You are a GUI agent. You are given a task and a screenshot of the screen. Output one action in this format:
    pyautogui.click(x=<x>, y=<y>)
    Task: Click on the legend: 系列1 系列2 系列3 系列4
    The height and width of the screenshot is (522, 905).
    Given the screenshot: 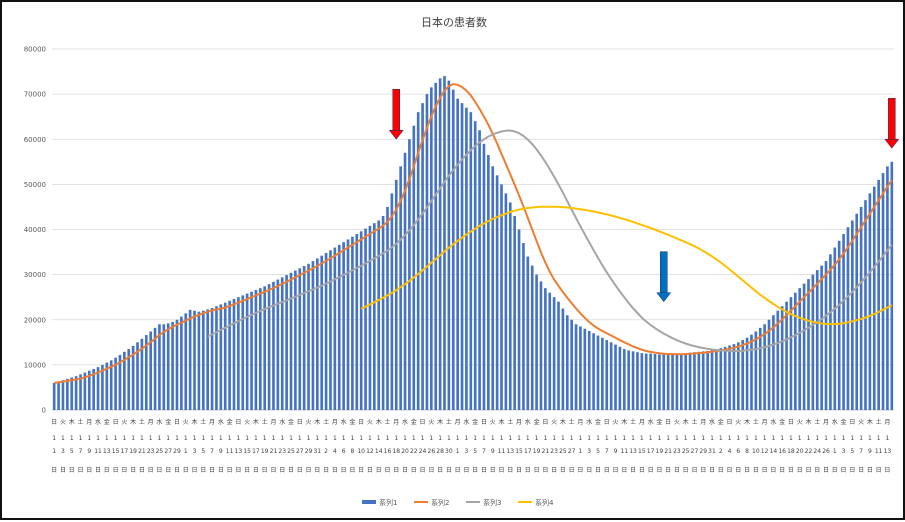 What is the action you would take?
    pyautogui.click(x=458, y=502)
    